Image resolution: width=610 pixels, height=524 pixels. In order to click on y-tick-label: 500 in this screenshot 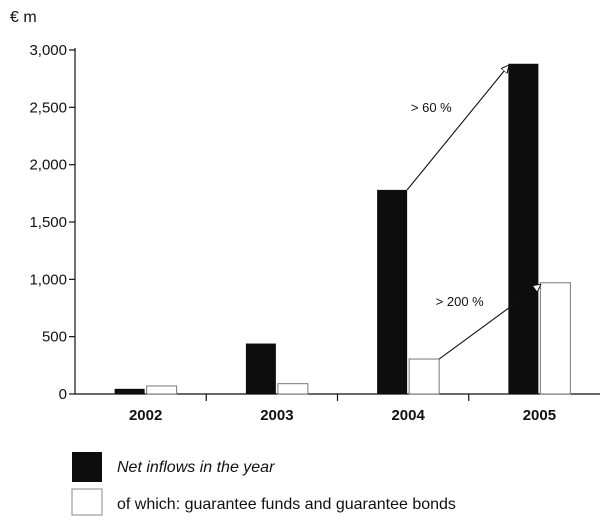, I will do `click(54, 337)`.